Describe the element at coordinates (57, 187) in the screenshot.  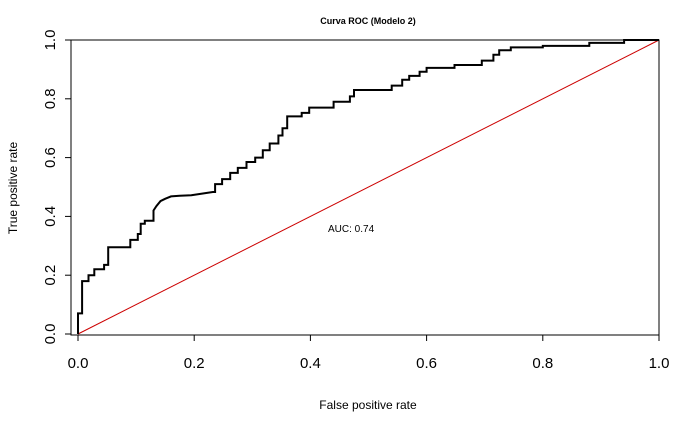
I see `y-axis: 0.0 0.2 0.4 0.6 0.8 1.0` at that location.